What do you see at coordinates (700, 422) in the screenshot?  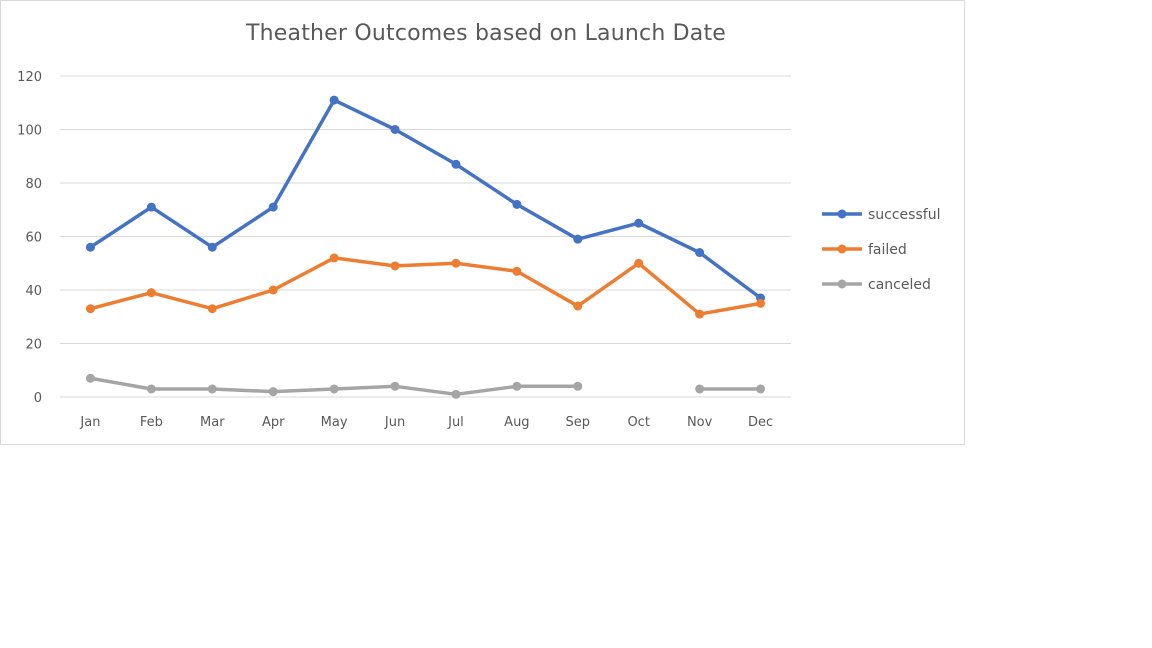 I see `x-tick-label: Nov` at bounding box center [700, 422].